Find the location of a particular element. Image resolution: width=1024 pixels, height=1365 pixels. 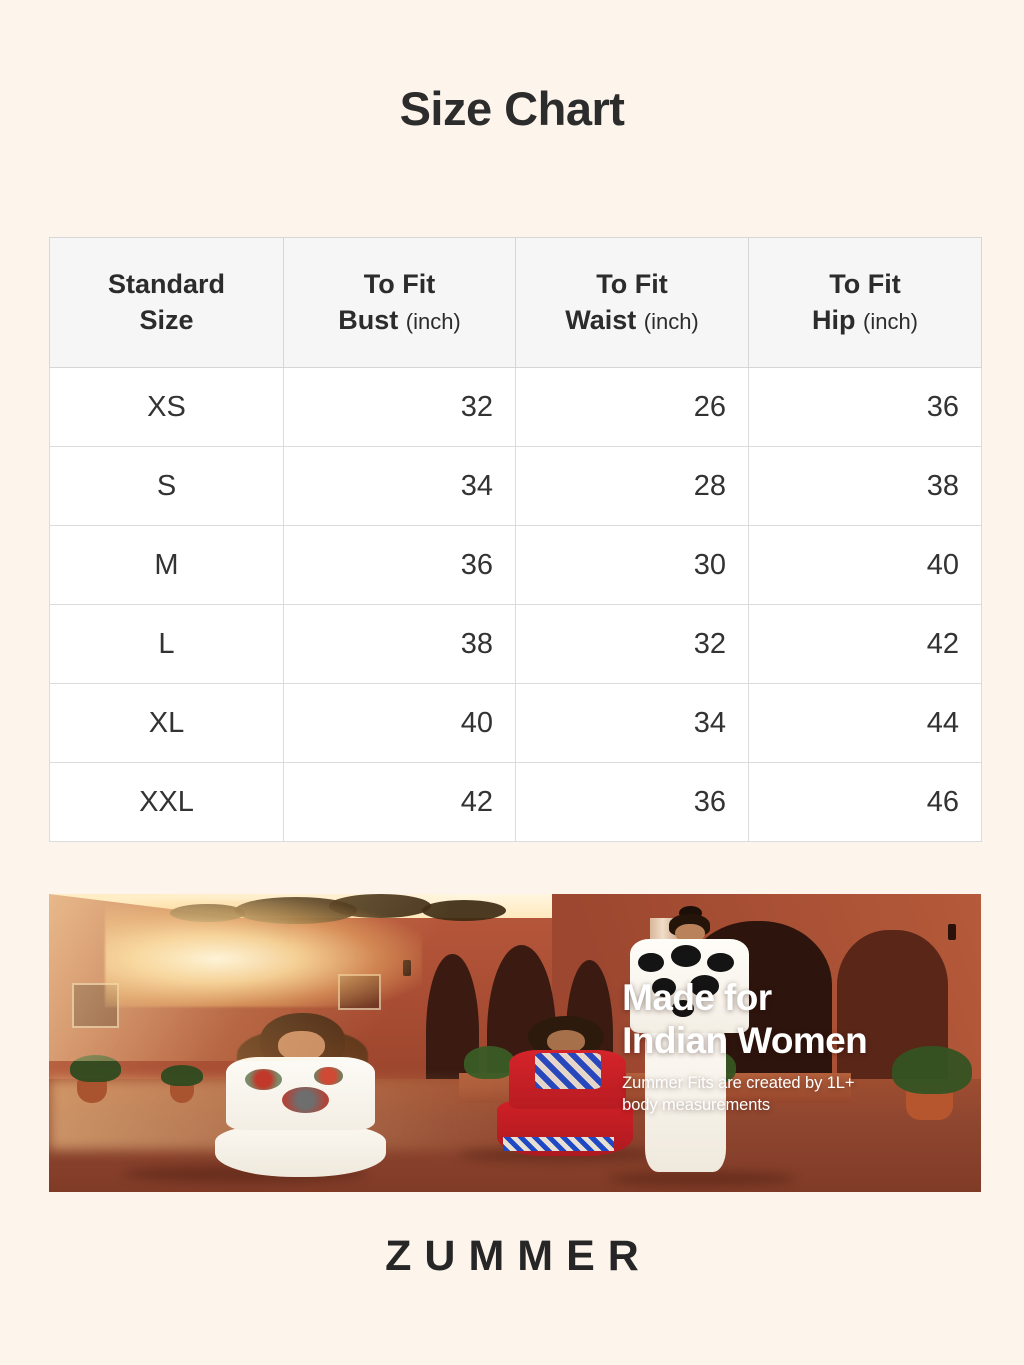

banner-headline-line-2: Indian Women is located at coordinates (745, 1040).